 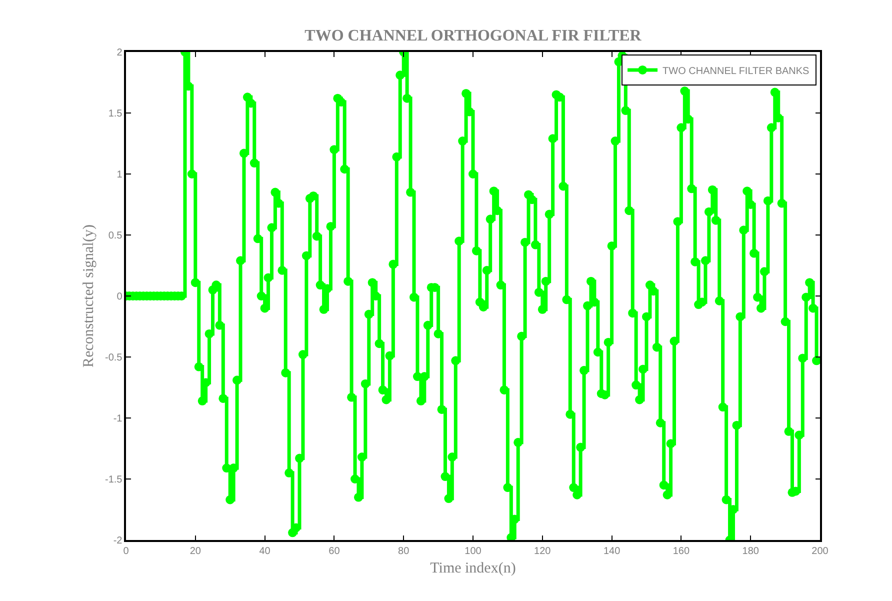 What do you see at coordinates (119, 175) in the screenshot?
I see `y-tick-label: 1` at bounding box center [119, 175].